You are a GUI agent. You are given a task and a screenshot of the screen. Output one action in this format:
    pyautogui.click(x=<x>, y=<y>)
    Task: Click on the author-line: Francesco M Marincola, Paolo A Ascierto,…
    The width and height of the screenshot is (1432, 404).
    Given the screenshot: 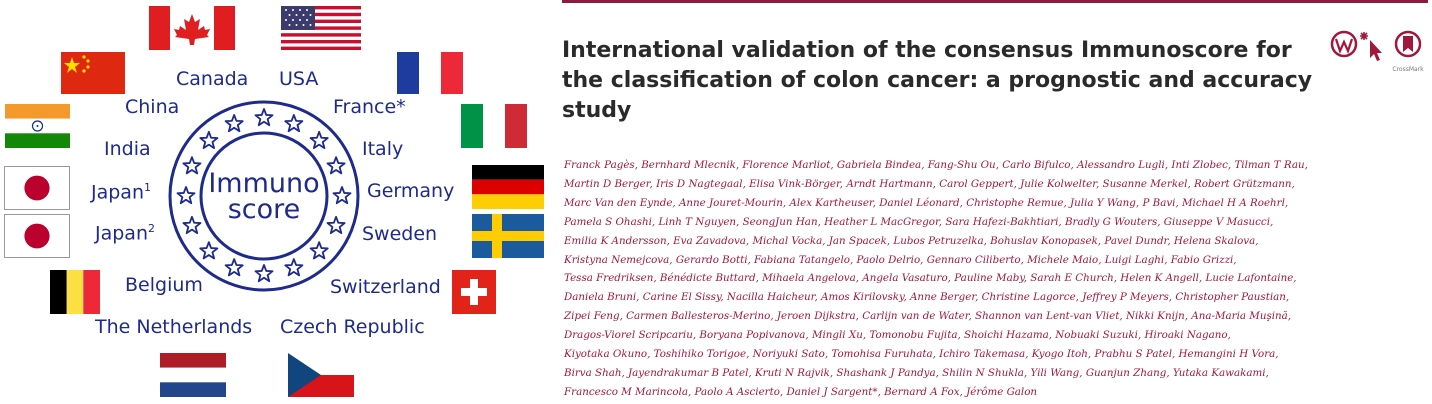 What is the action you would take?
    pyautogui.click(x=801, y=391)
    